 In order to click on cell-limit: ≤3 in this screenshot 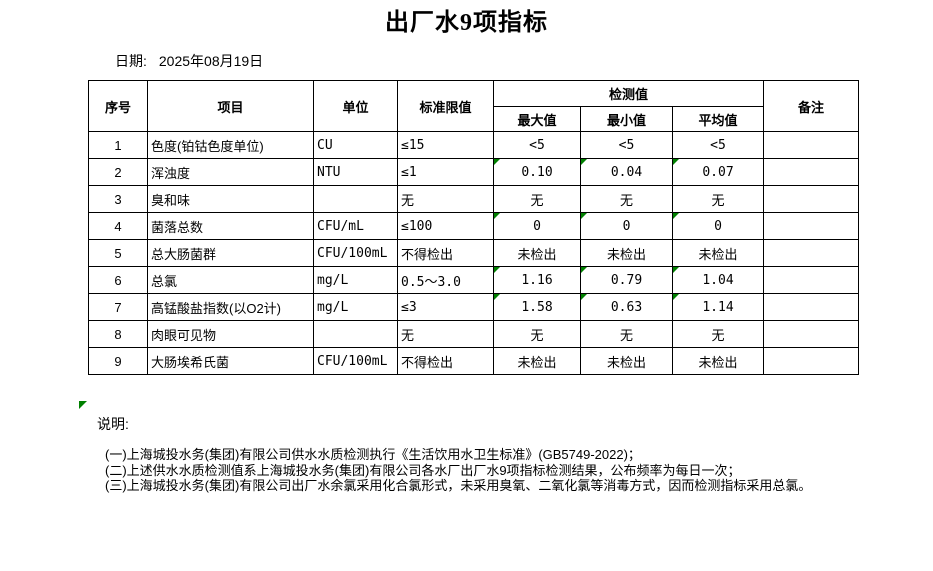, I will do `click(445, 307)`.